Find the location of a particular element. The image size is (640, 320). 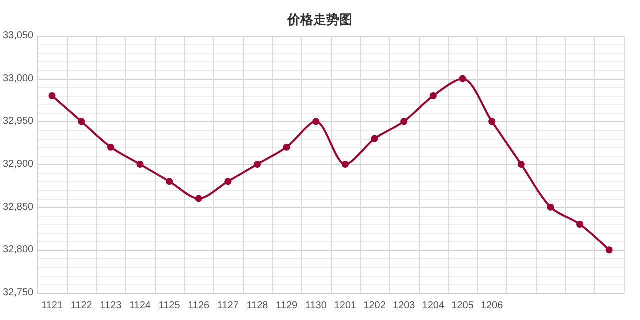

y-tick-label: 32,900 is located at coordinates (18, 164).